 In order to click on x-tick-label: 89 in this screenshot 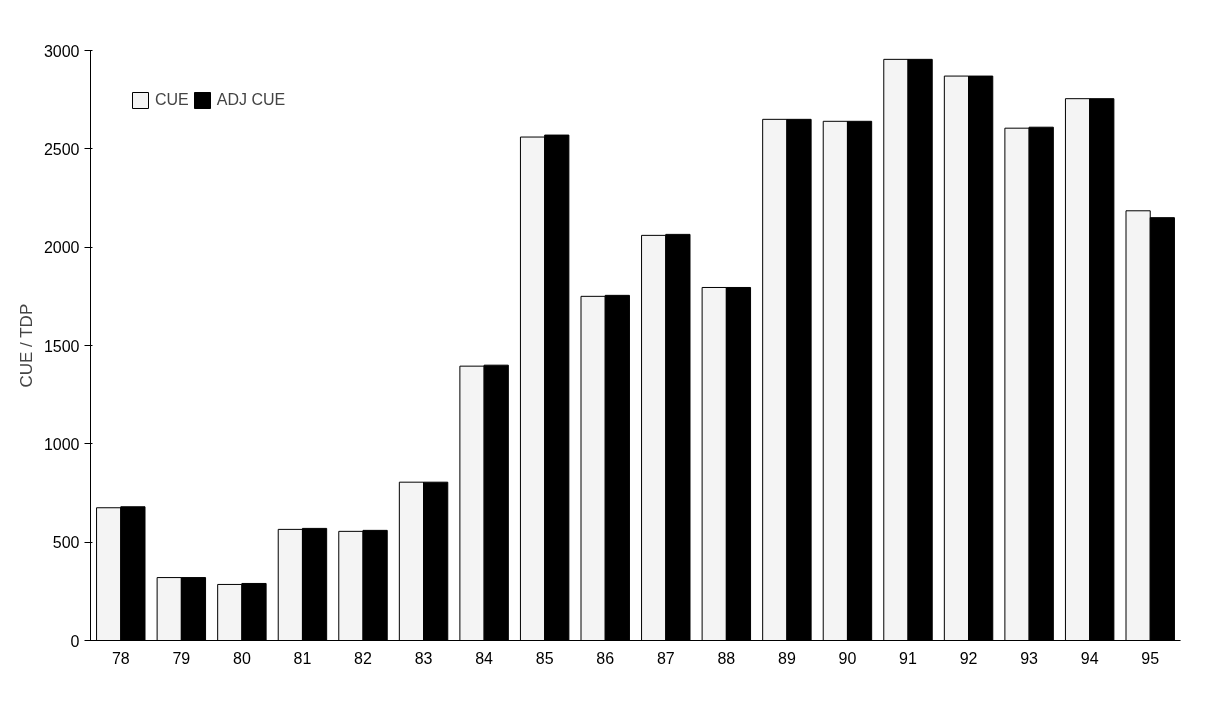, I will do `click(786, 658)`.